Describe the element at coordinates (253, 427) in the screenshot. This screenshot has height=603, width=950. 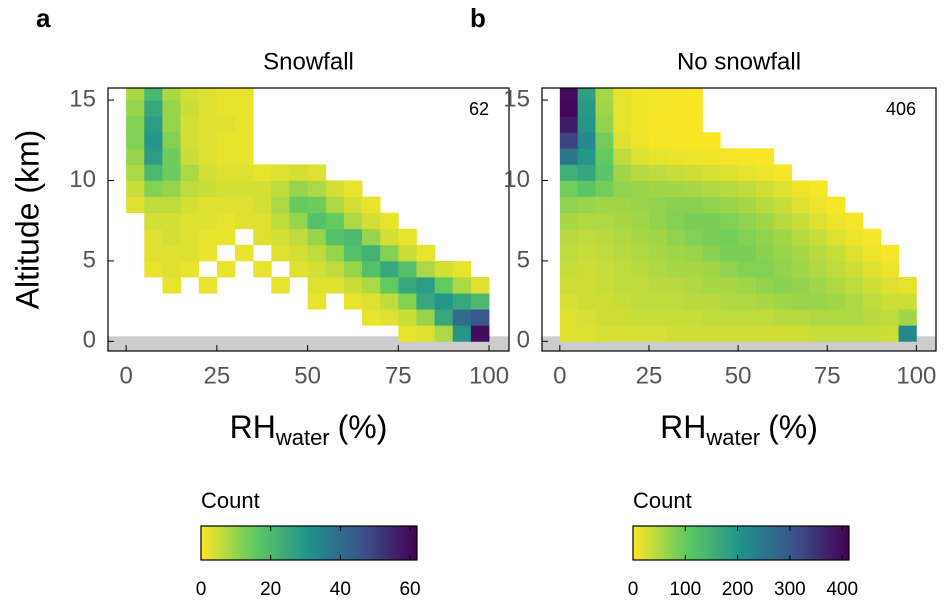
I see `x-label-main: RH` at that location.